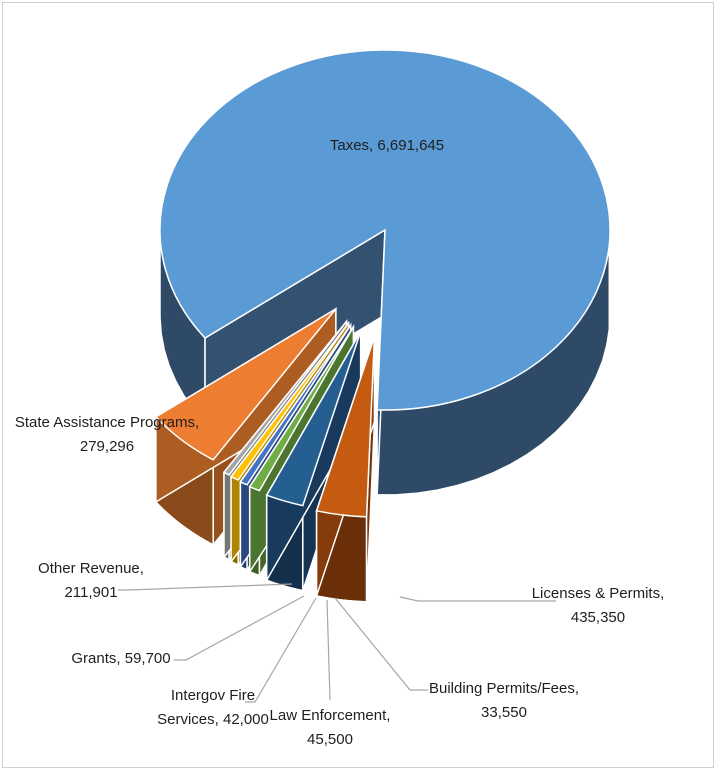  Describe the element at coordinates (504, 712) in the screenshot. I see `label-line: 33,550` at that location.